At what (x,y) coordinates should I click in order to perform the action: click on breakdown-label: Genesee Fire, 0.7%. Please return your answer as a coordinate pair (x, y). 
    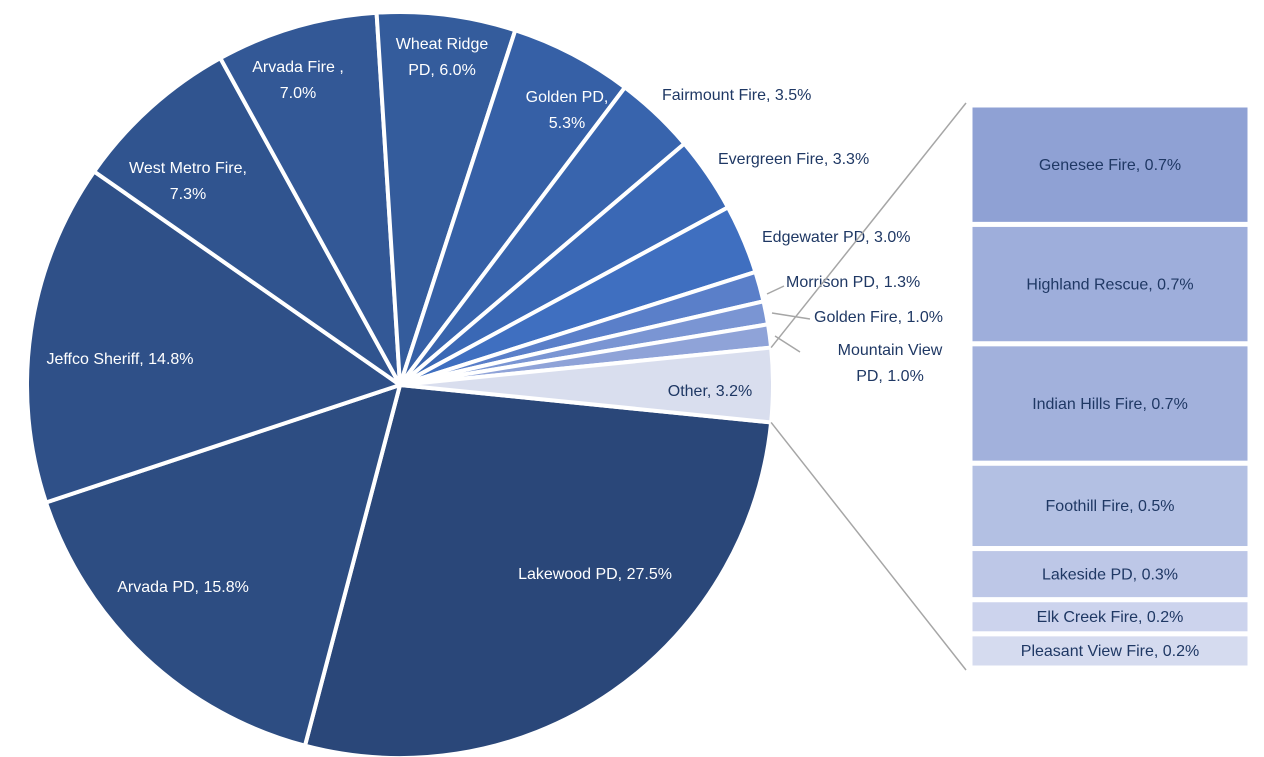
    Looking at the image, I should click on (1110, 165).